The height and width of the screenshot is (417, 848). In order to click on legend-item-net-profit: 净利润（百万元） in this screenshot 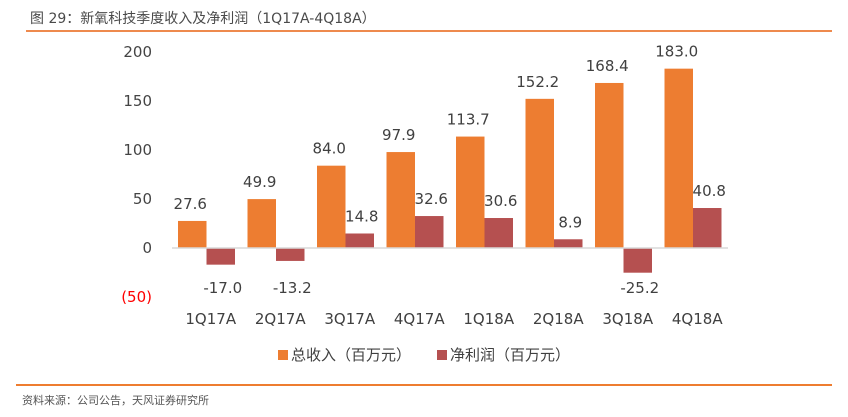, I will do `click(503, 354)`.